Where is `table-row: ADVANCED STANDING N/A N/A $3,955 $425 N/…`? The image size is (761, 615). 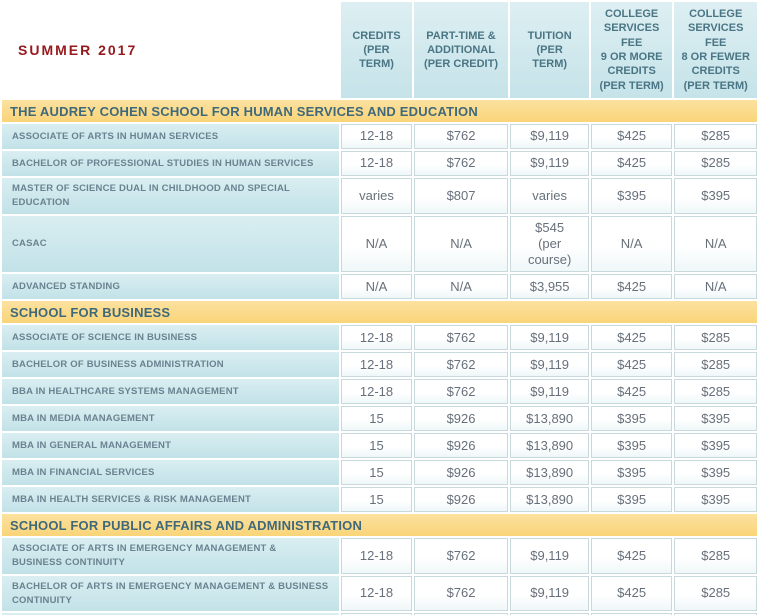 table-row: ADVANCED STANDING N/A N/A $3,955 $425 N/… is located at coordinates (379, 287).